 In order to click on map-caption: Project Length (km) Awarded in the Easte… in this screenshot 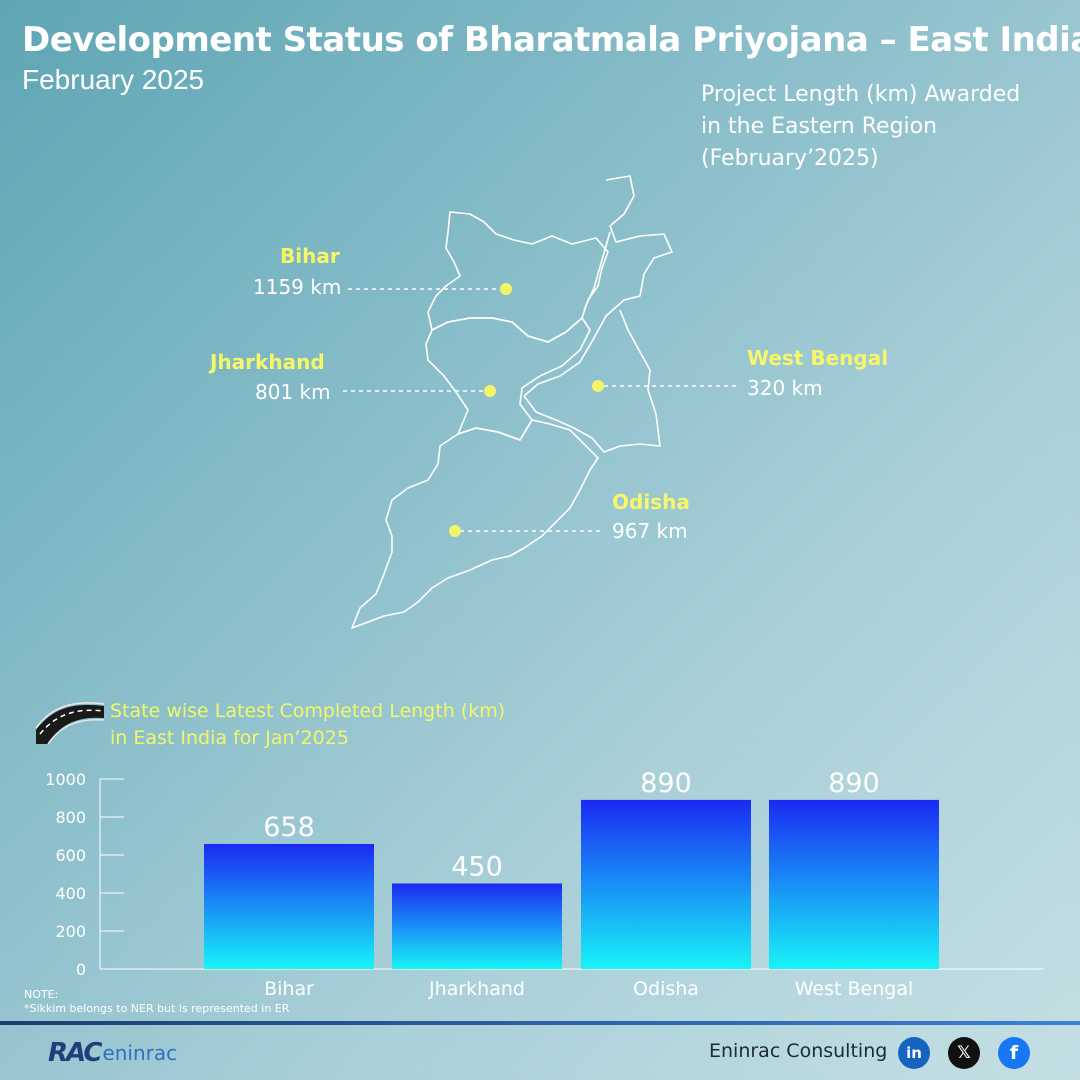, I will do `click(886, 127)`.